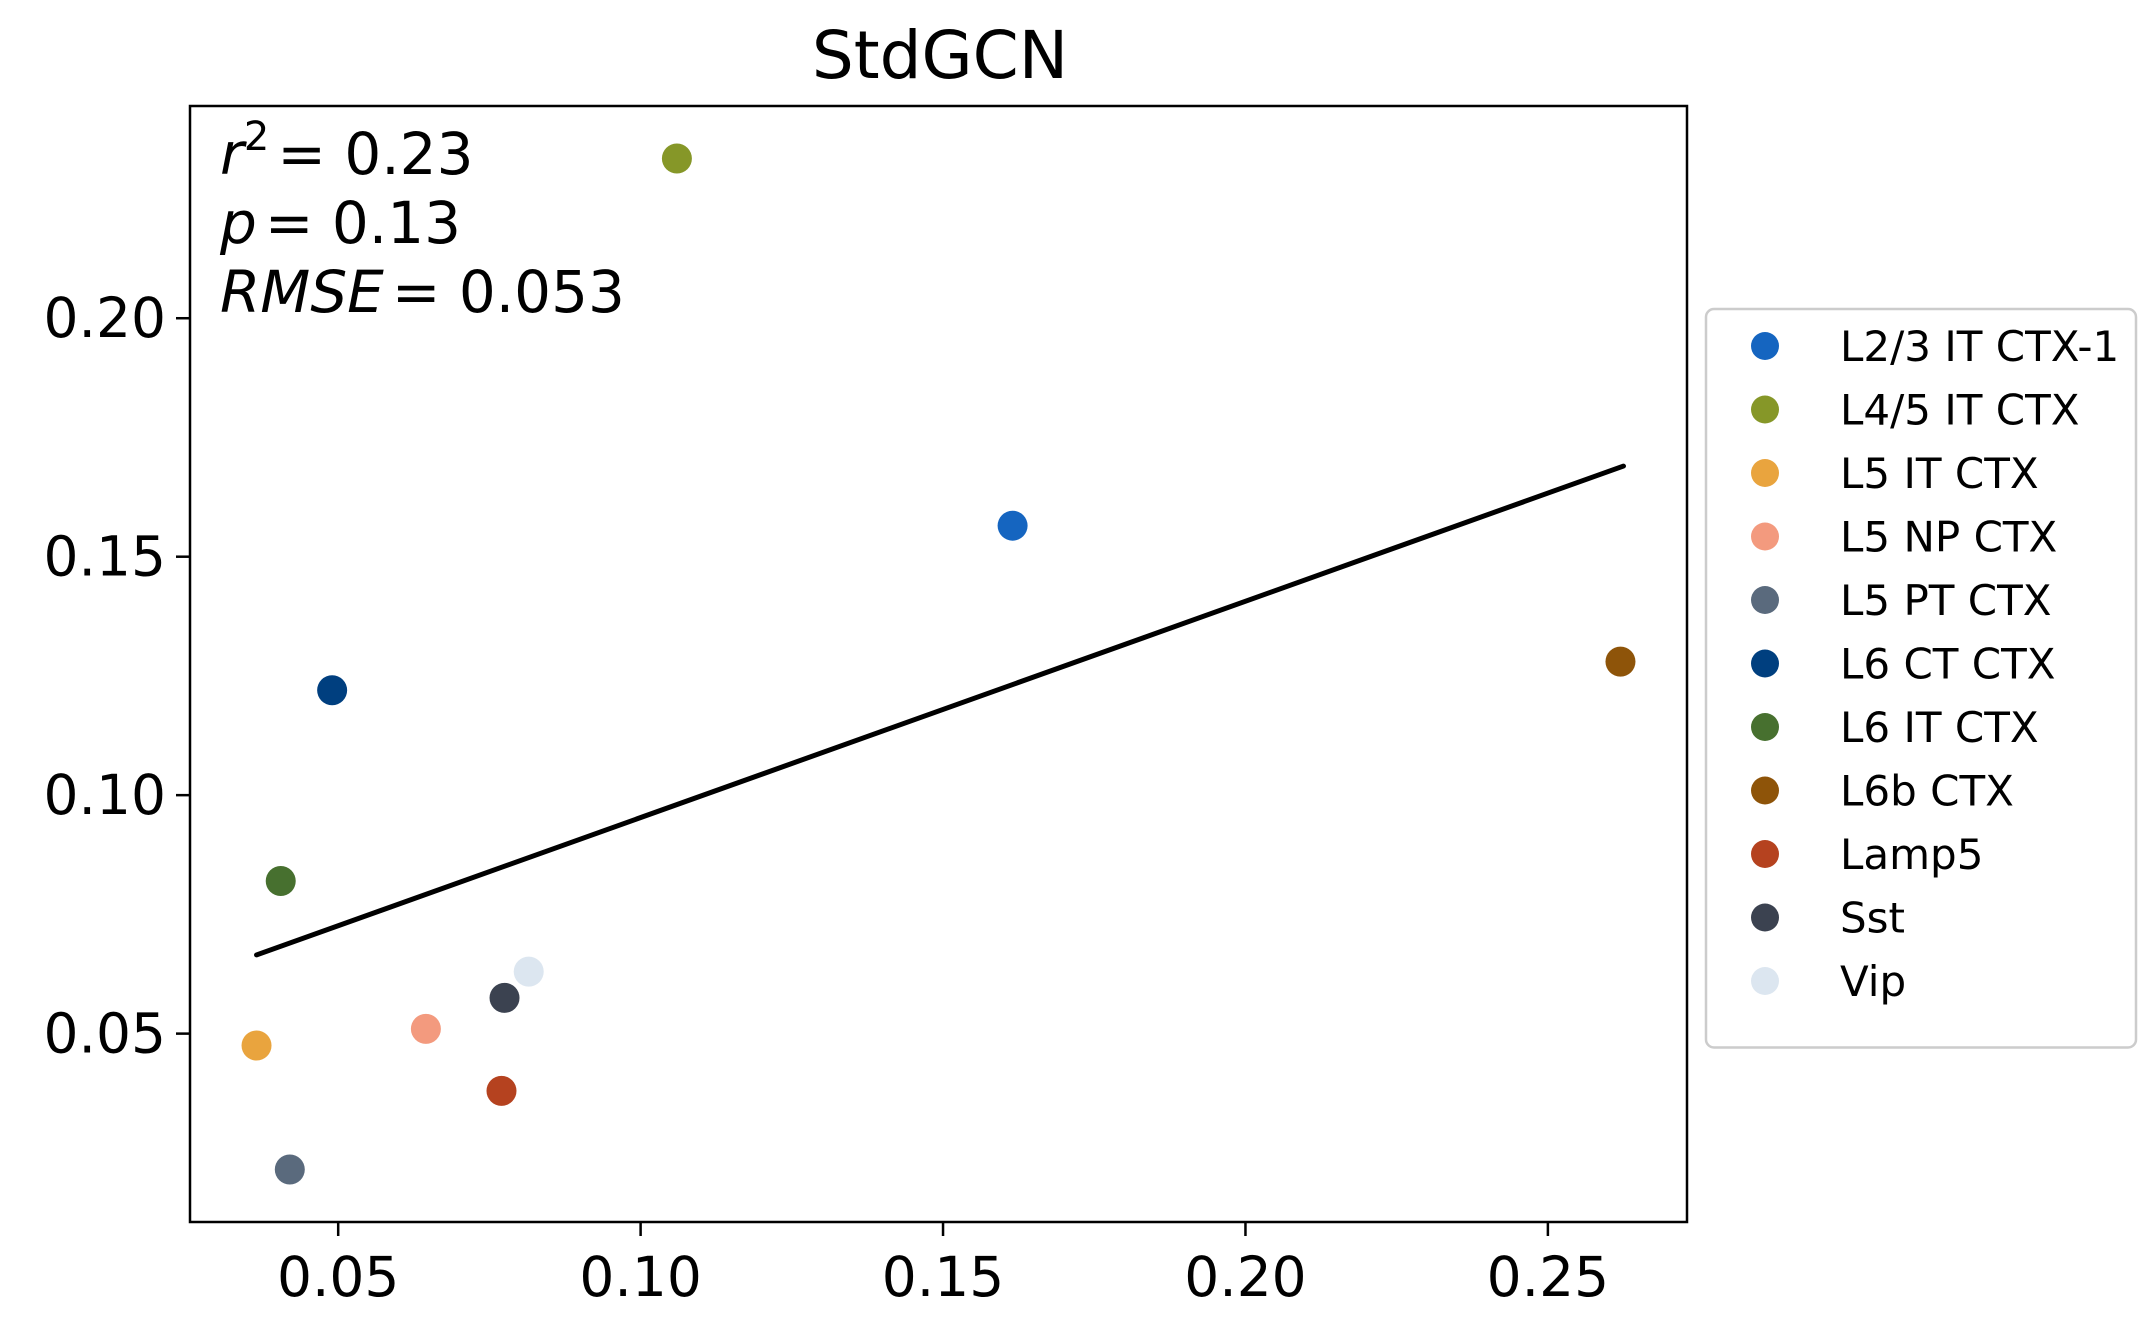  I want to click on legend-box, so click(1921, 678).